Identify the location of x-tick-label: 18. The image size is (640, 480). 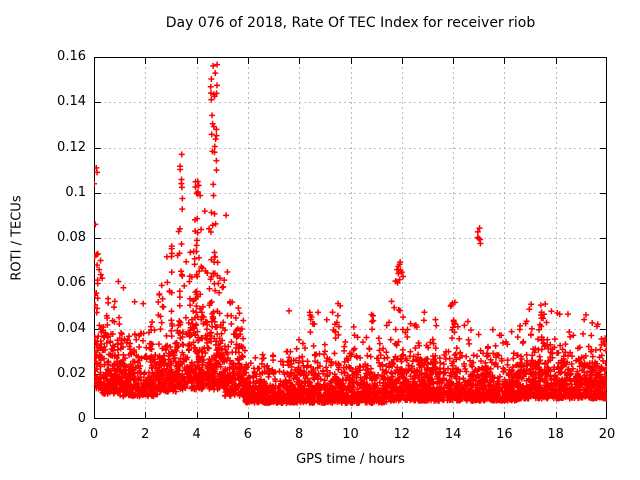
(555, 434).